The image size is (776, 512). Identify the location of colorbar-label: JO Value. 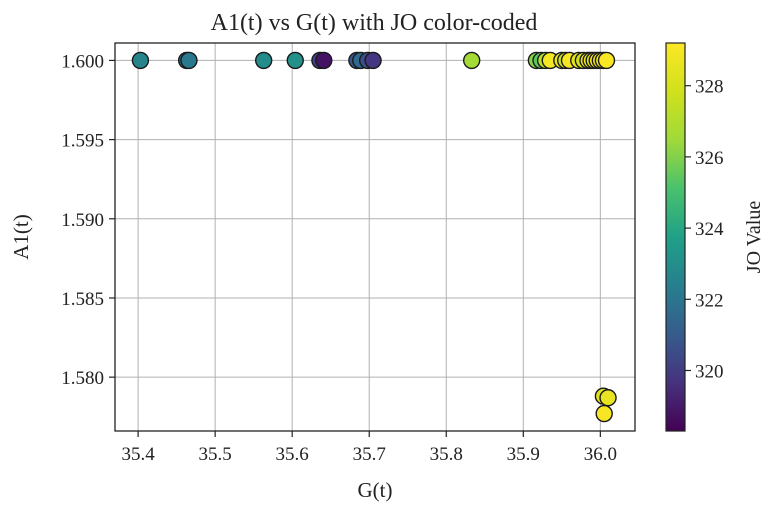
(754, 237).